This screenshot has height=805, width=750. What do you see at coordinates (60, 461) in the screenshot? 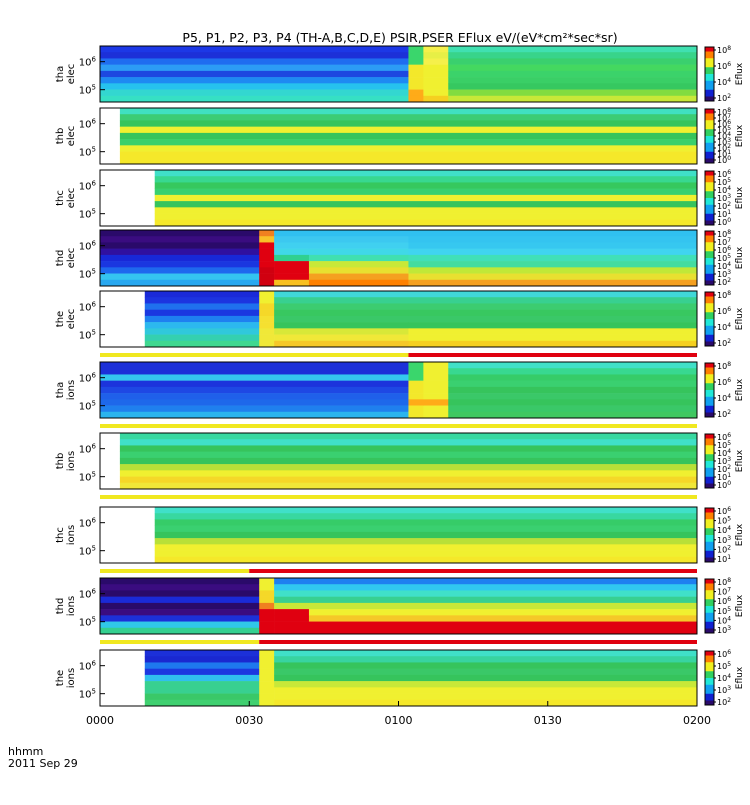
I see `probe-label: thb` at bounding box center [60, 461].